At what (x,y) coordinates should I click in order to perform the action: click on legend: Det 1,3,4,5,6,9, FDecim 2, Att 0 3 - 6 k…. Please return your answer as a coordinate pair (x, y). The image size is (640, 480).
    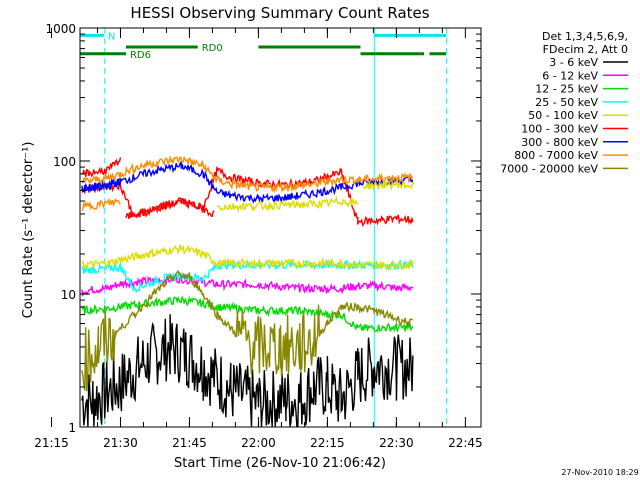
    Looking at the image, I should click on (564, 102).